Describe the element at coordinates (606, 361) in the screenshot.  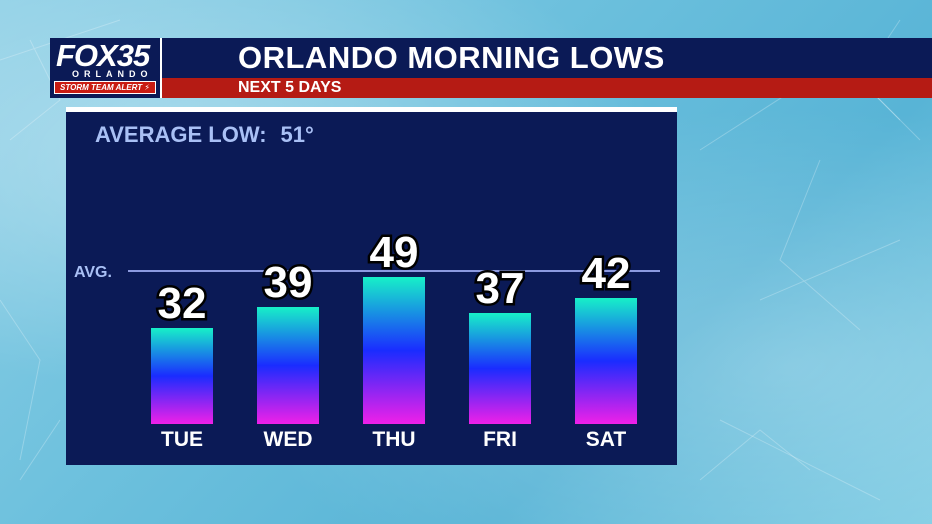
I see `bar-sat` at that location.